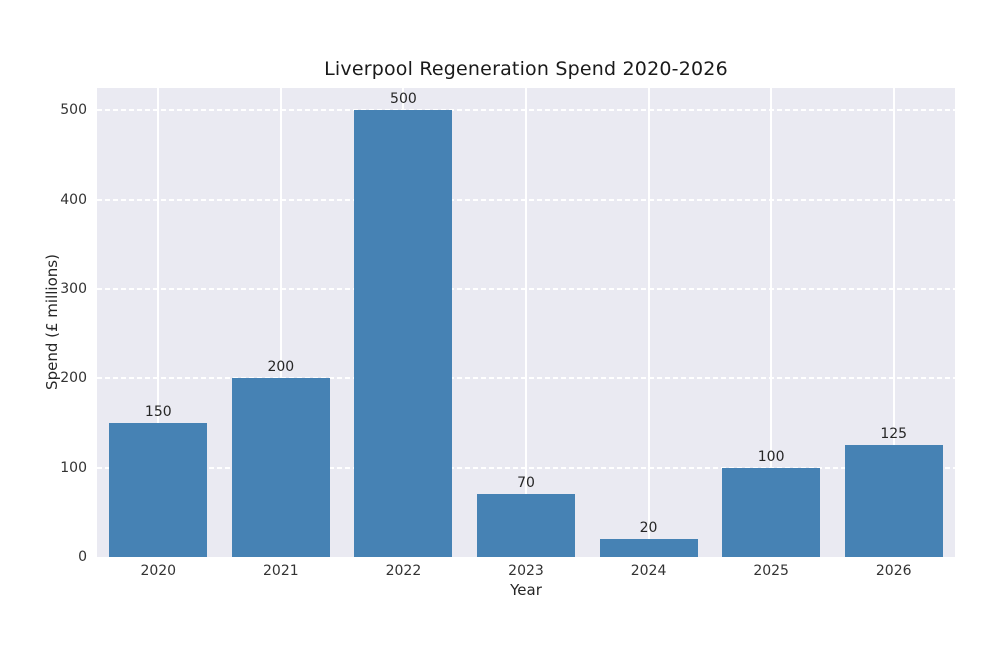  I want to click on x-tick-label: 2020, so click(158, 571).